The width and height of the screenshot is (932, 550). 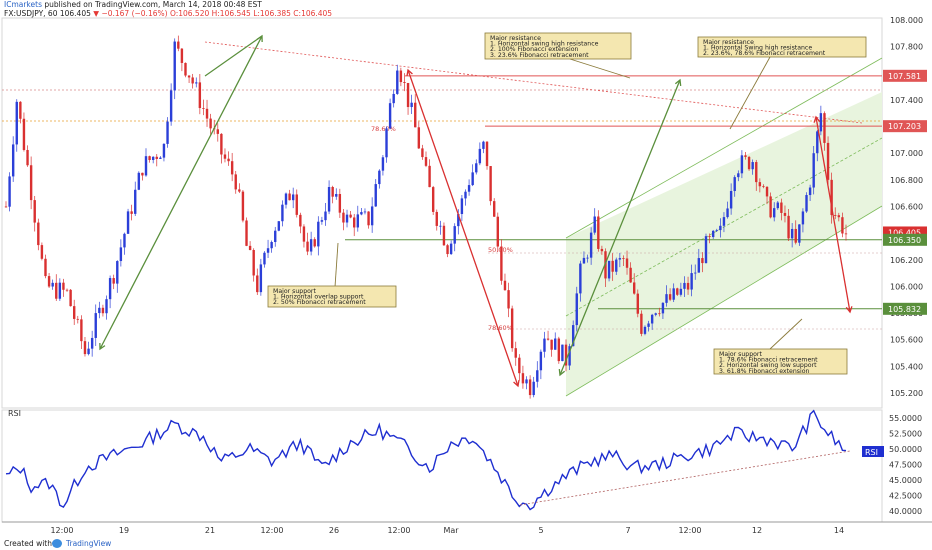 I want to click on rsi-tag, so click(x=873, y=451).